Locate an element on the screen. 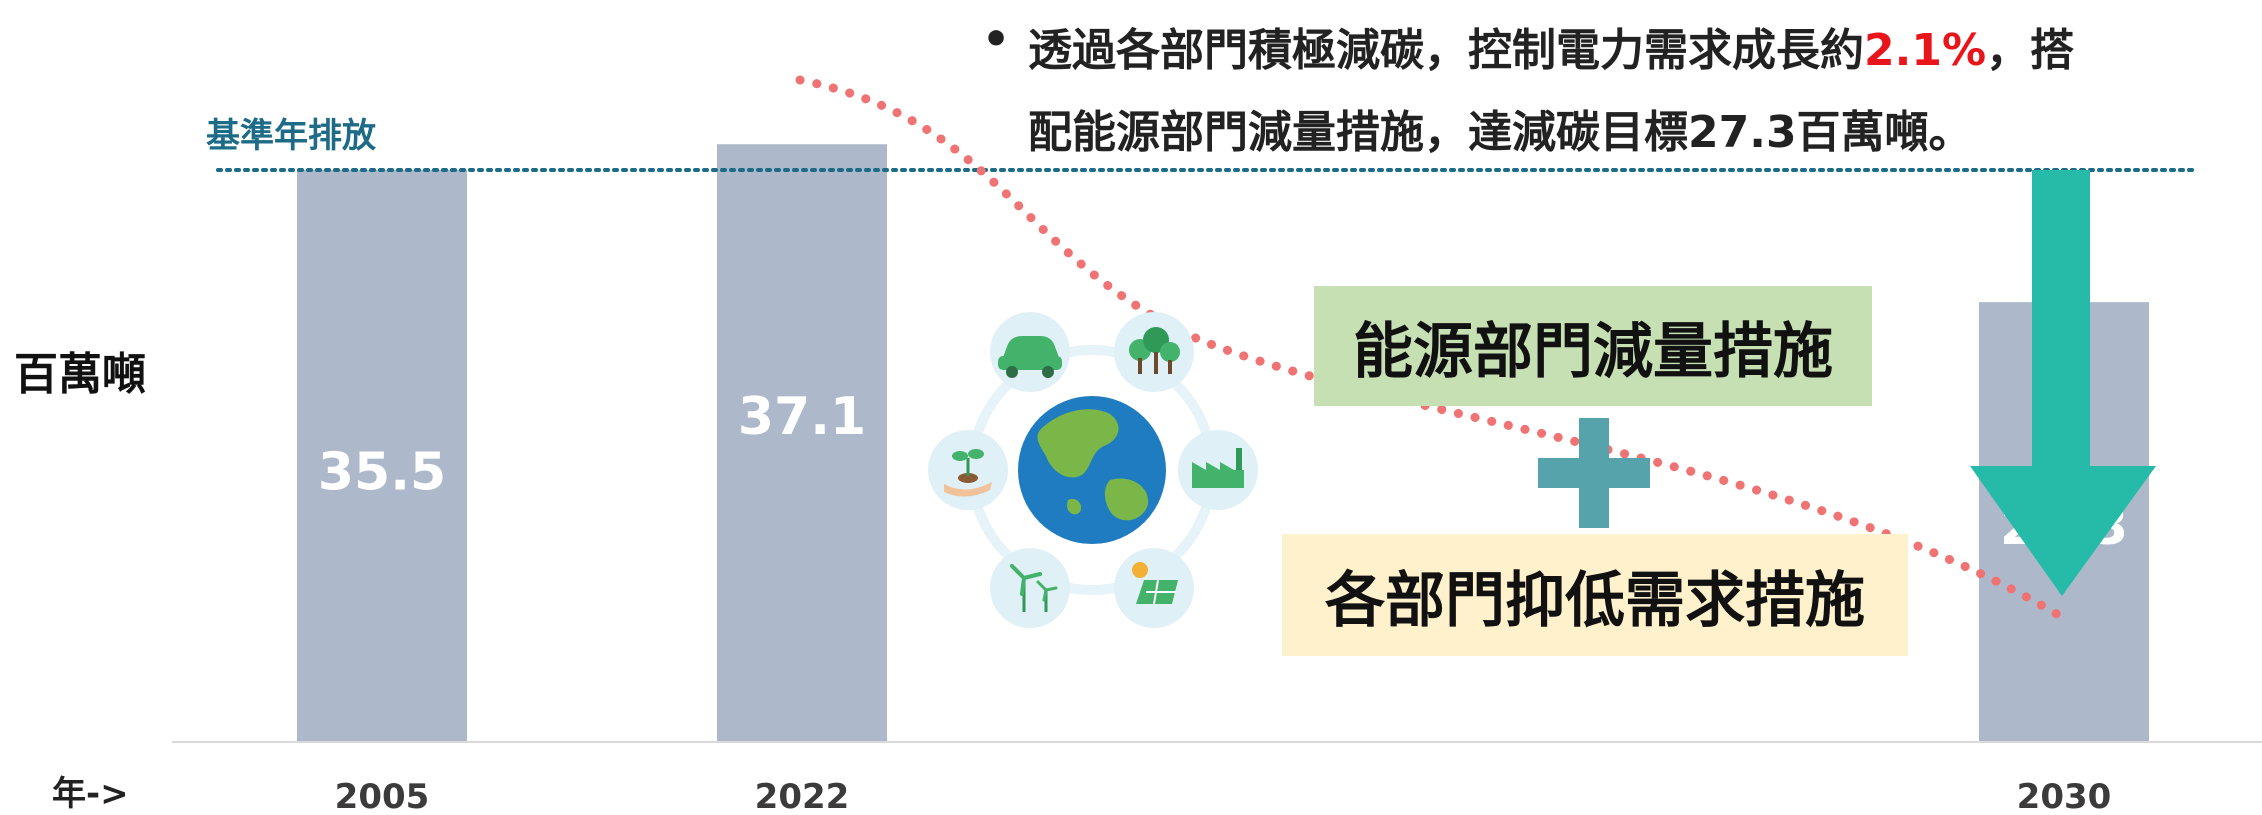  trees-icon is located at coordinates (1154, 352).